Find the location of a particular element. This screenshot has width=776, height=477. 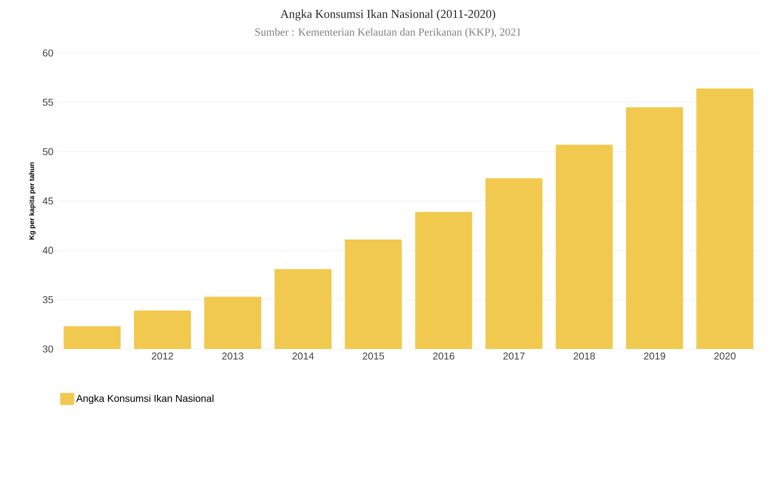

y-tick-label: 40 is located at coordinates (48, 250).